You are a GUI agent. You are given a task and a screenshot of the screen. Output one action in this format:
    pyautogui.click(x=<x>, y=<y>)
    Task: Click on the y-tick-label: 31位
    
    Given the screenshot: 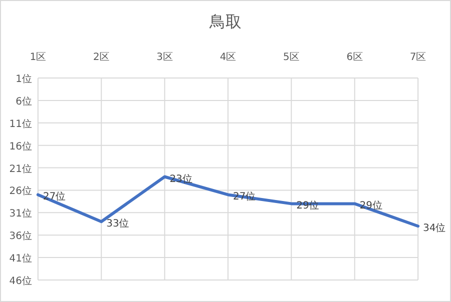 What is the action you would take?
    pyautogui.click(x=20, y=214)
    